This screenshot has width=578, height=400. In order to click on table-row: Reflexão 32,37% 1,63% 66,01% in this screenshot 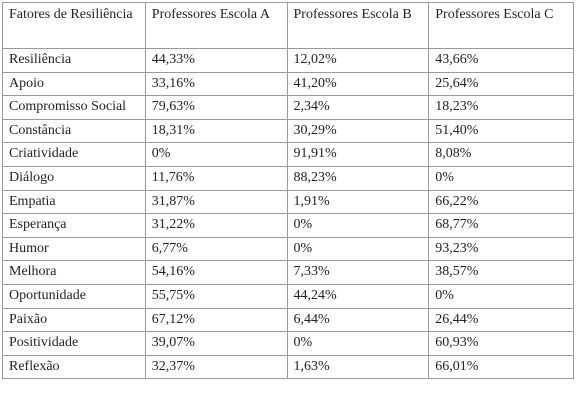, I will do `click(288, 367)`.